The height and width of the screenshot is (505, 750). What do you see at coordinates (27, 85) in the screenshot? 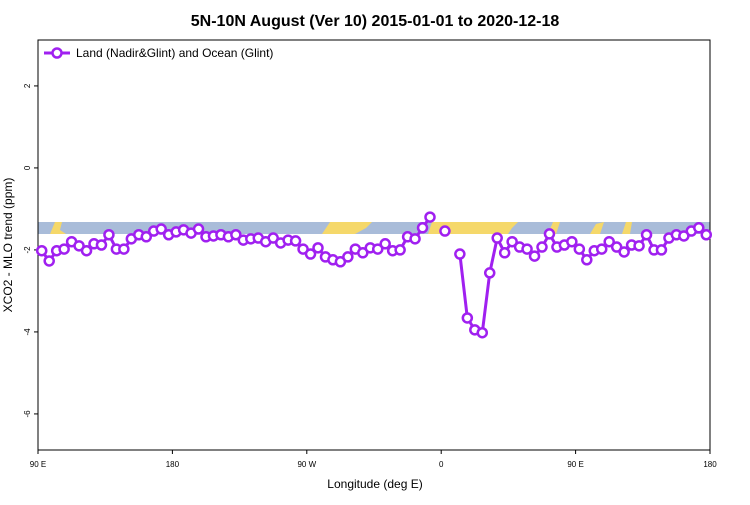
I see `y-tick-label: 2` at bounding box center [27, 85].